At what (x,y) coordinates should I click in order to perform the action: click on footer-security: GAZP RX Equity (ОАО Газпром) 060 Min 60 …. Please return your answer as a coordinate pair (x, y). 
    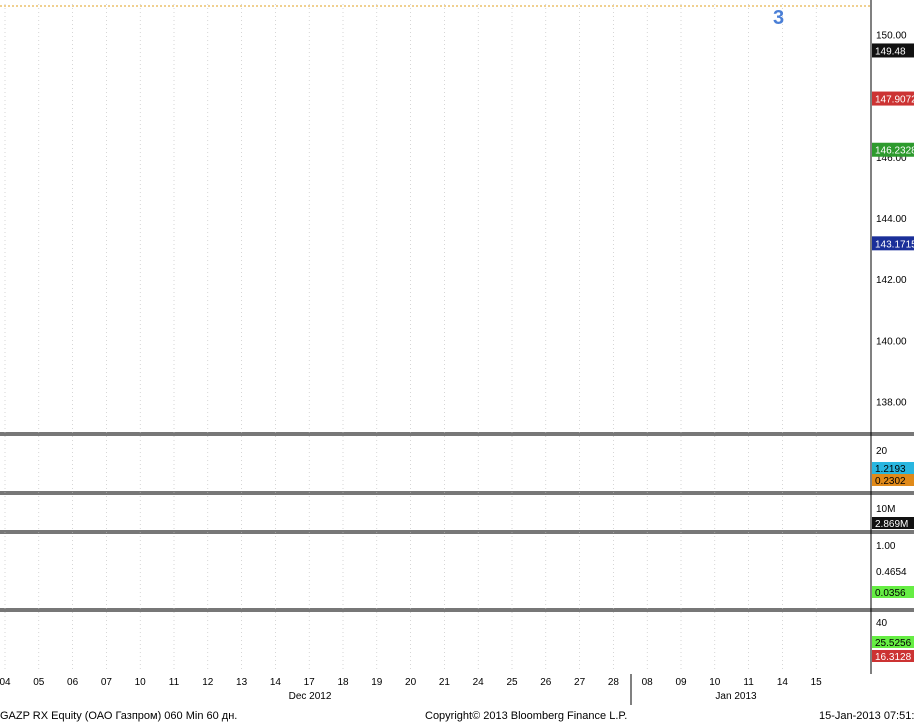
    Looking at the image, I should click on (118, 716).